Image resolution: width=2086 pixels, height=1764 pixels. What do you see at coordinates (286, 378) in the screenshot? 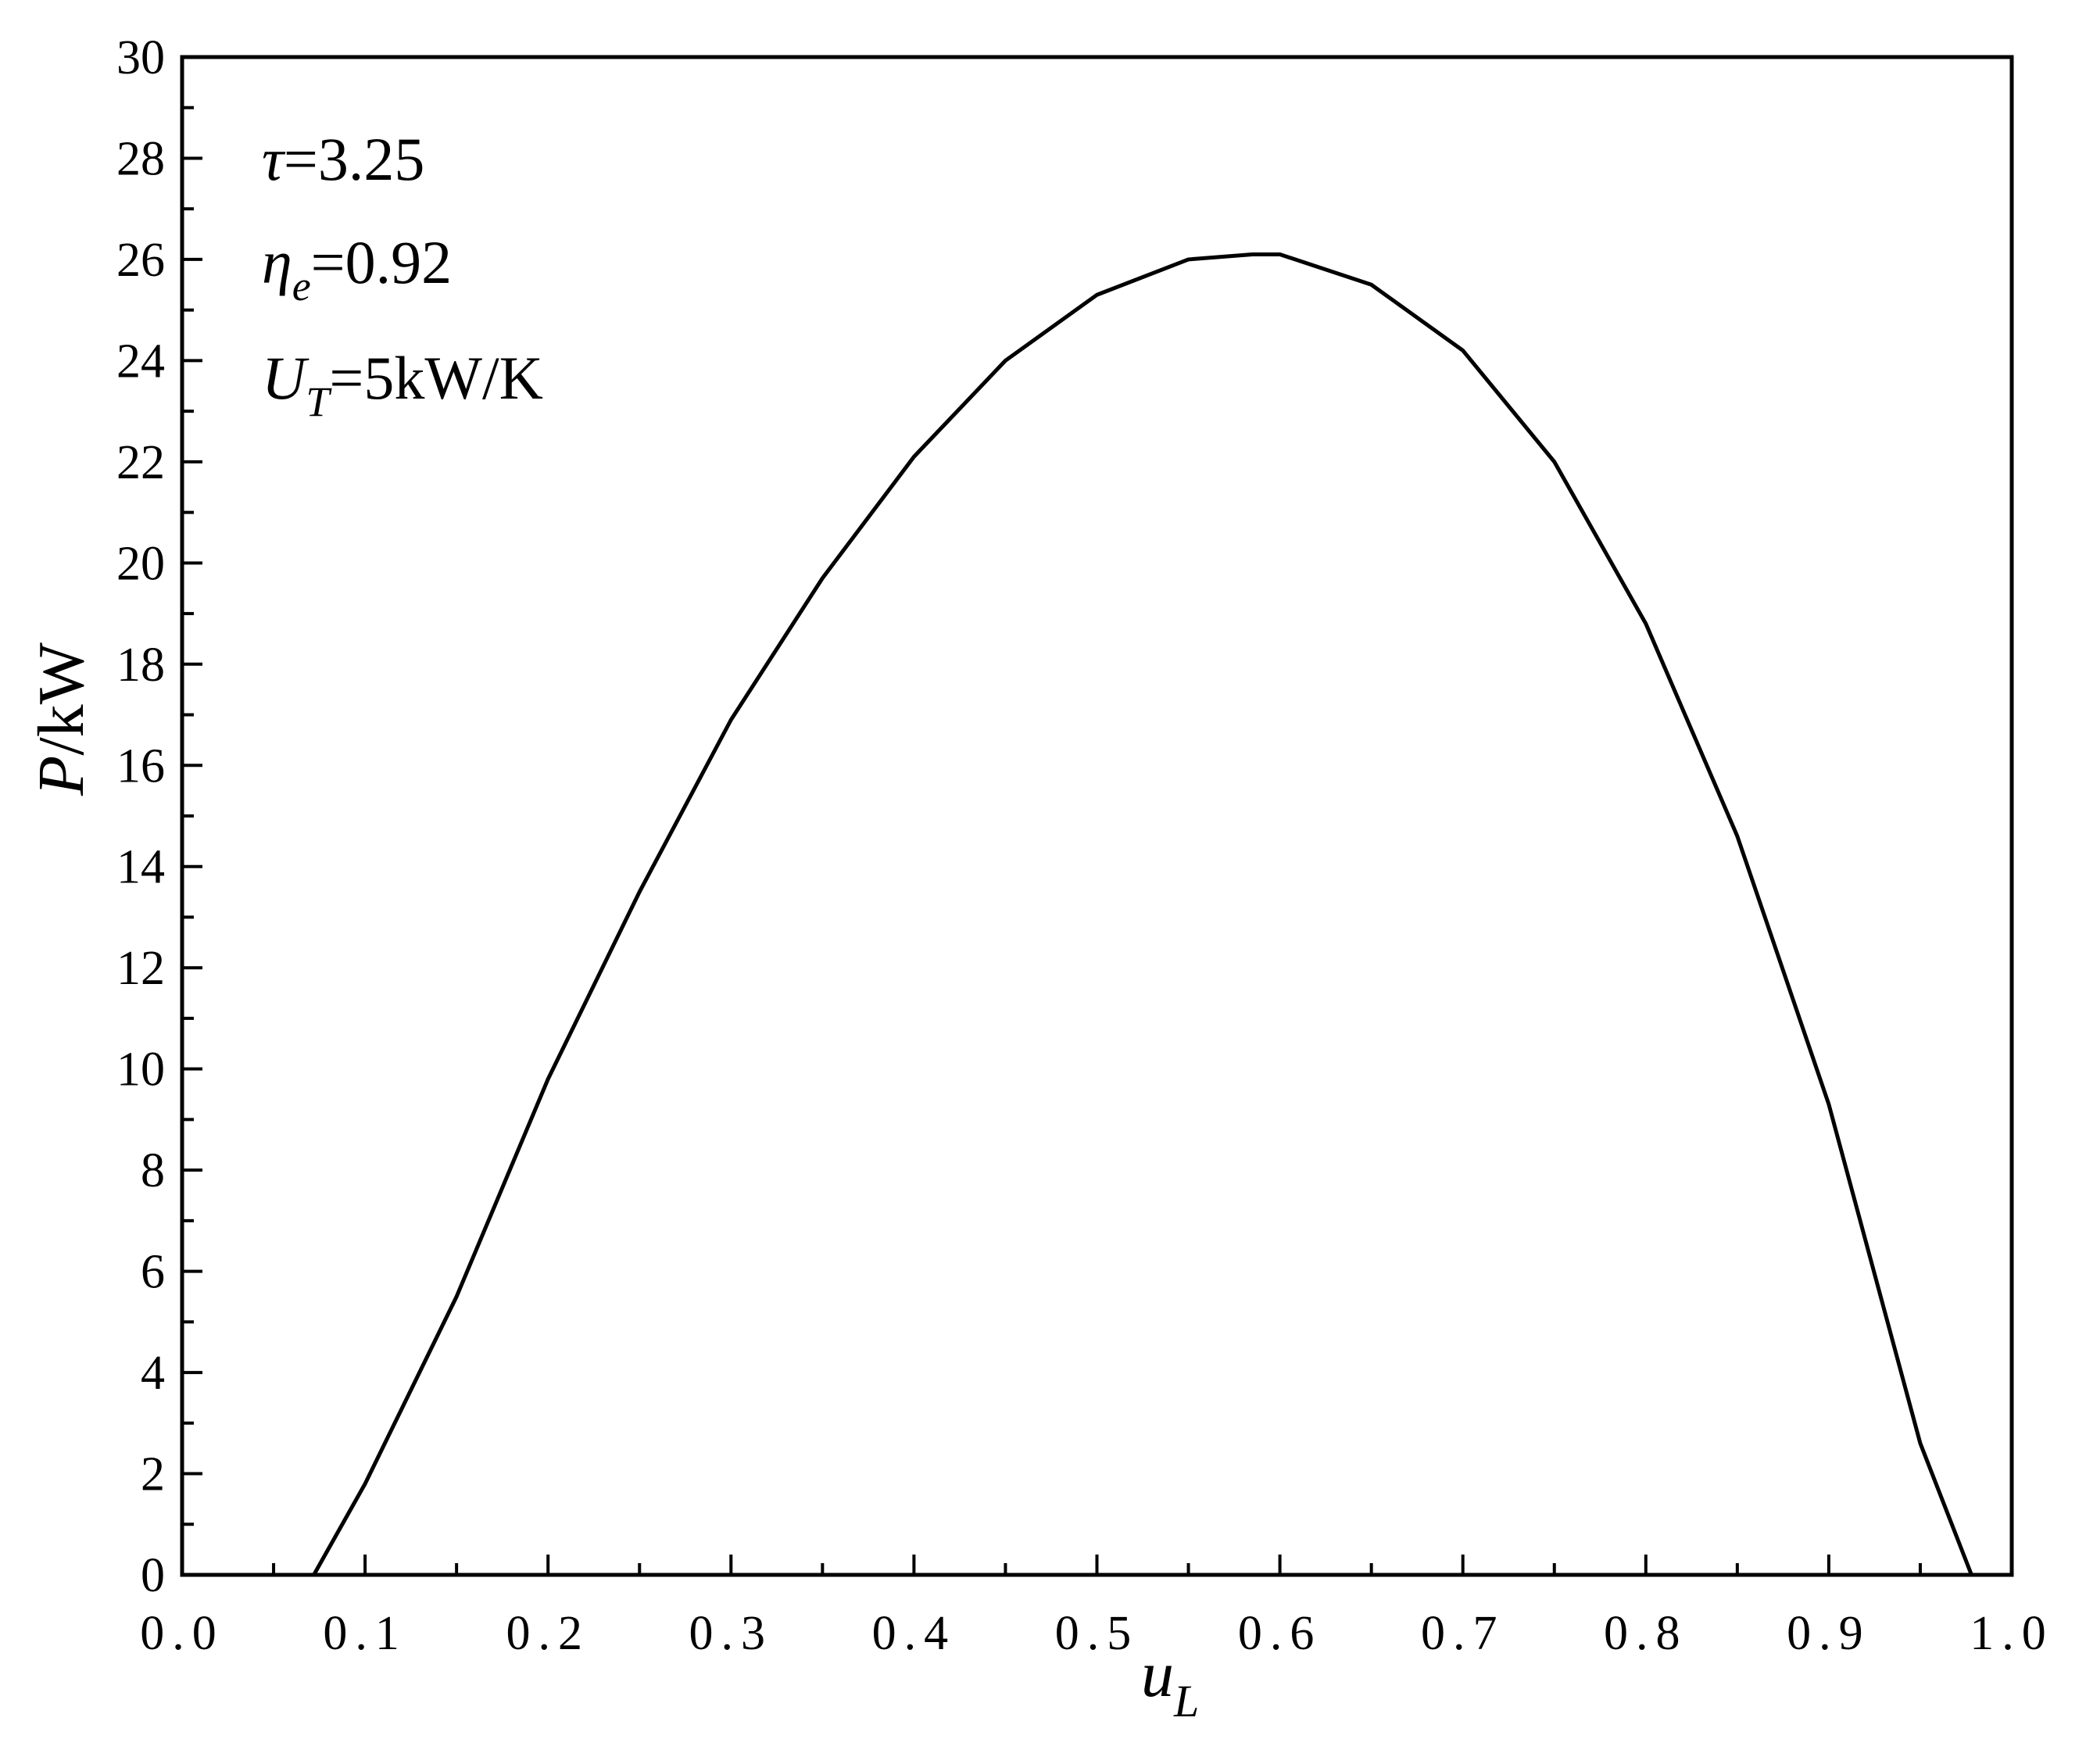
I see `annotation-symbol: U` at bounding box center [286, 378].